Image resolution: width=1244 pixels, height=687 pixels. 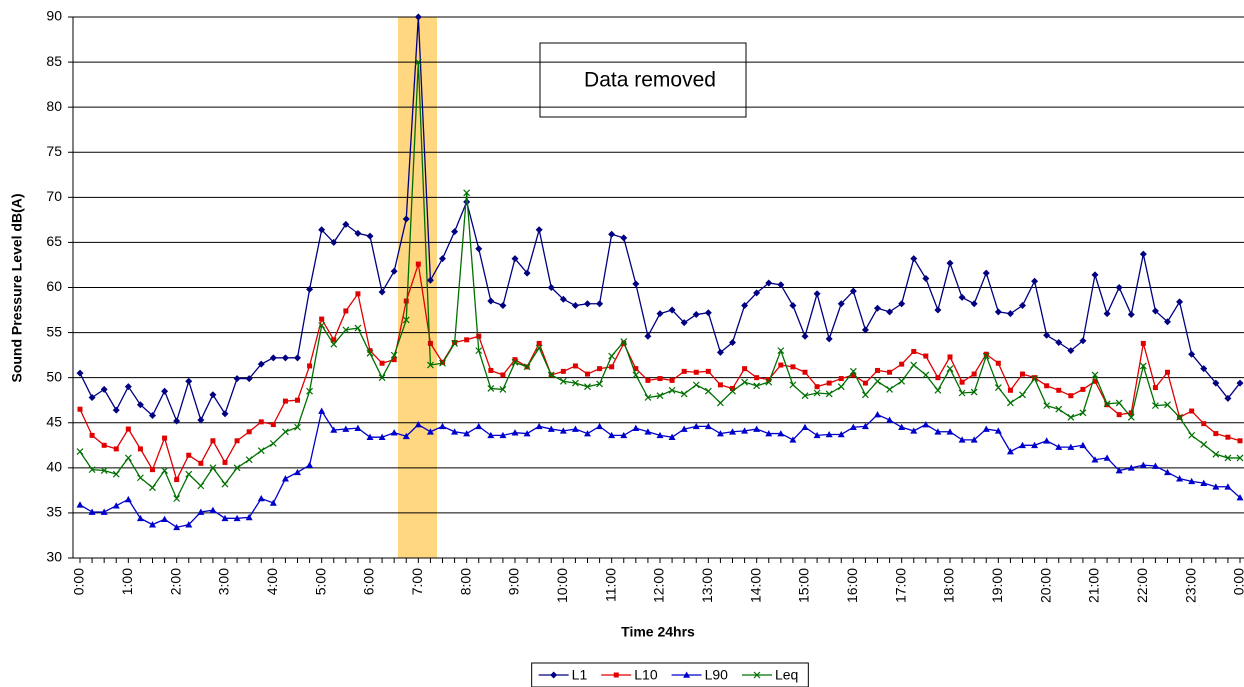 What do you see at coordinates (1142, 585) in the screenshot?
I see `x-tick-label: 22:00` at bounding box center [1142, 585].